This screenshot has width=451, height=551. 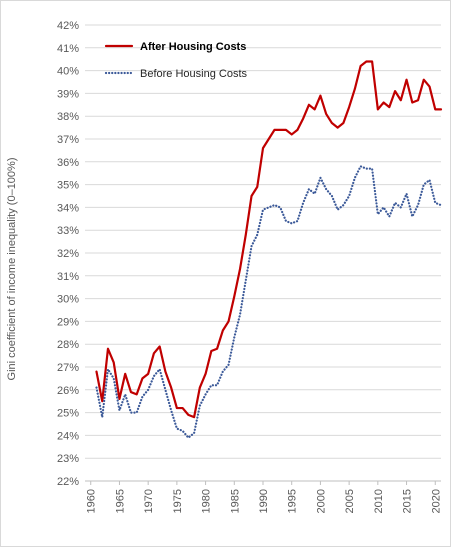 What do you see at coordinates (350, 501) in the screenshot?
I see `x-tick-label: 2005` at bounding box center [350, 501].